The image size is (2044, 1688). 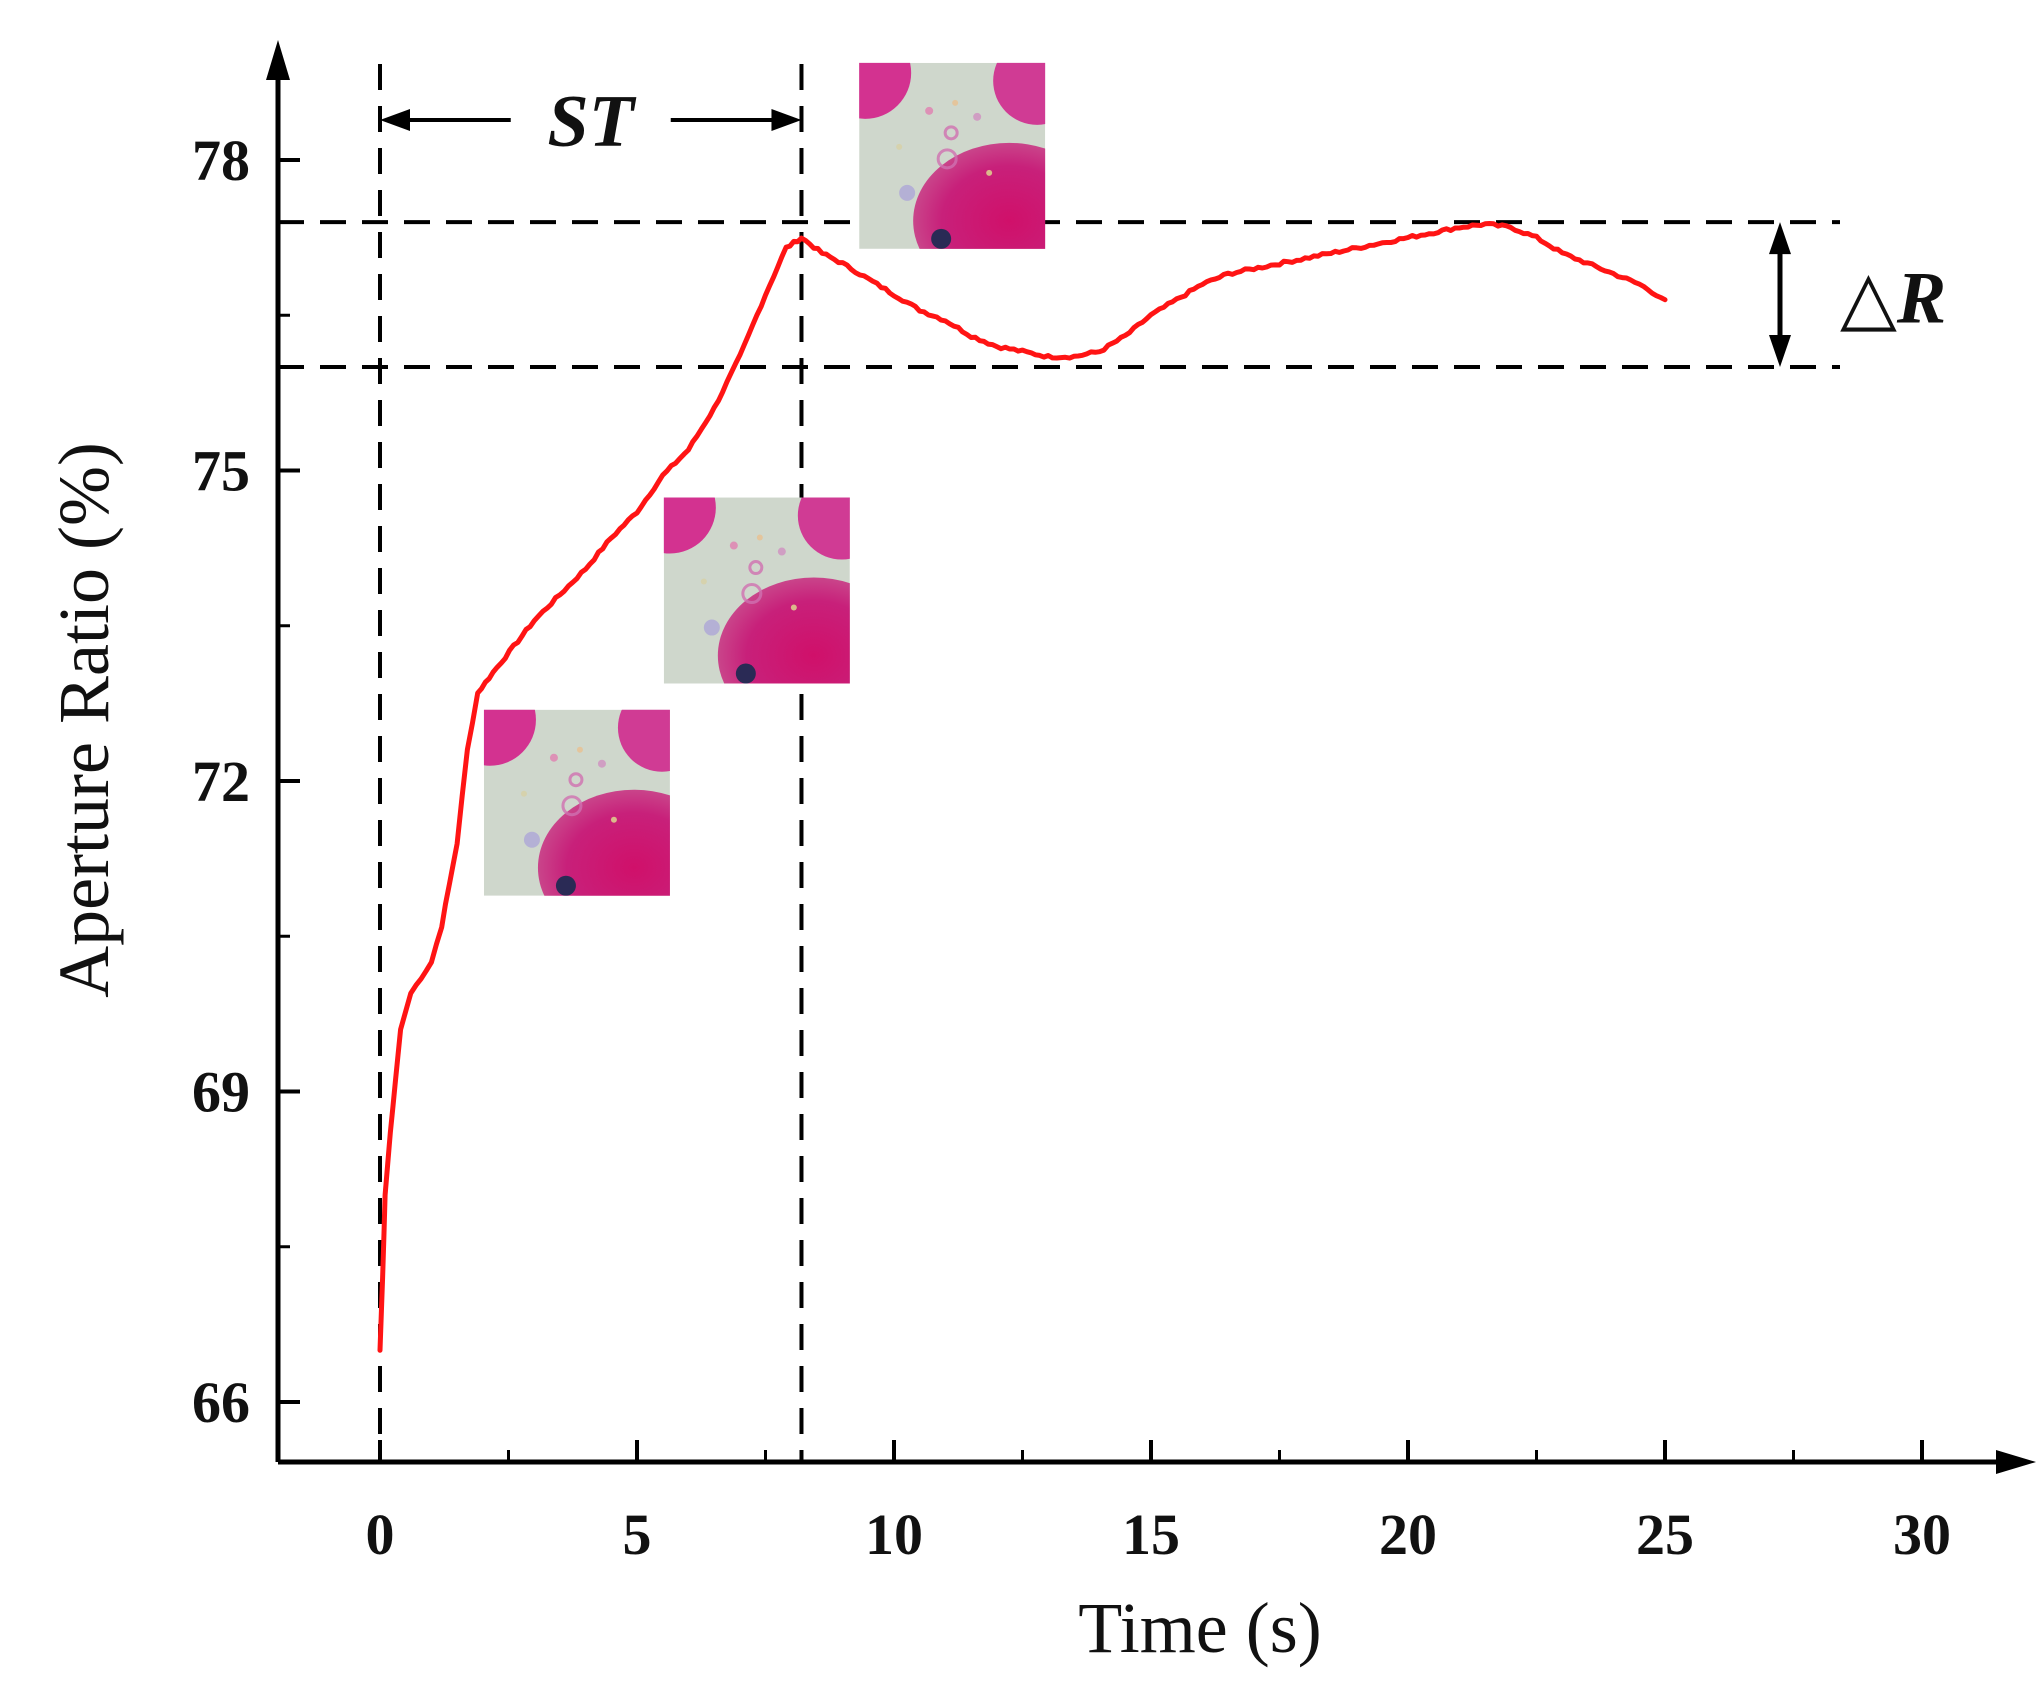 What do you see at coordinates (1408, 1534) in the screenshot?
I see `x-tick-label: 20` at bounding box center [1408, 1534].